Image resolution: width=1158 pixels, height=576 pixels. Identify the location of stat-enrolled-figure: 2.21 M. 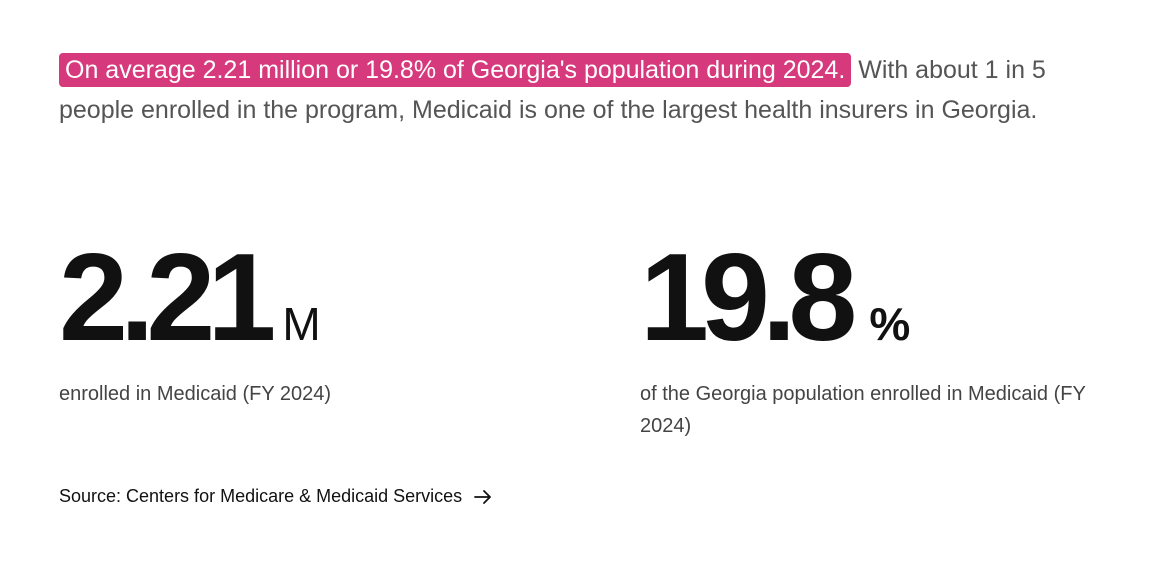
(299, 298).